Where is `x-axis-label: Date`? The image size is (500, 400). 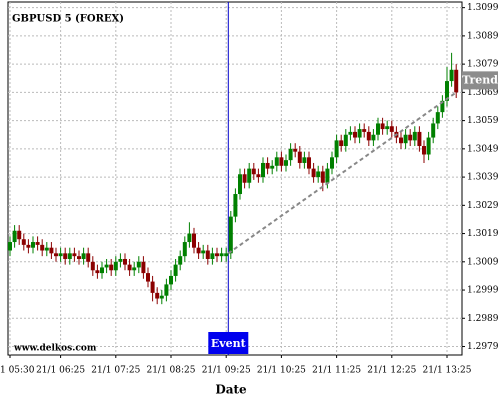 x-axis-label: Date is located at coordinates (231, 390).